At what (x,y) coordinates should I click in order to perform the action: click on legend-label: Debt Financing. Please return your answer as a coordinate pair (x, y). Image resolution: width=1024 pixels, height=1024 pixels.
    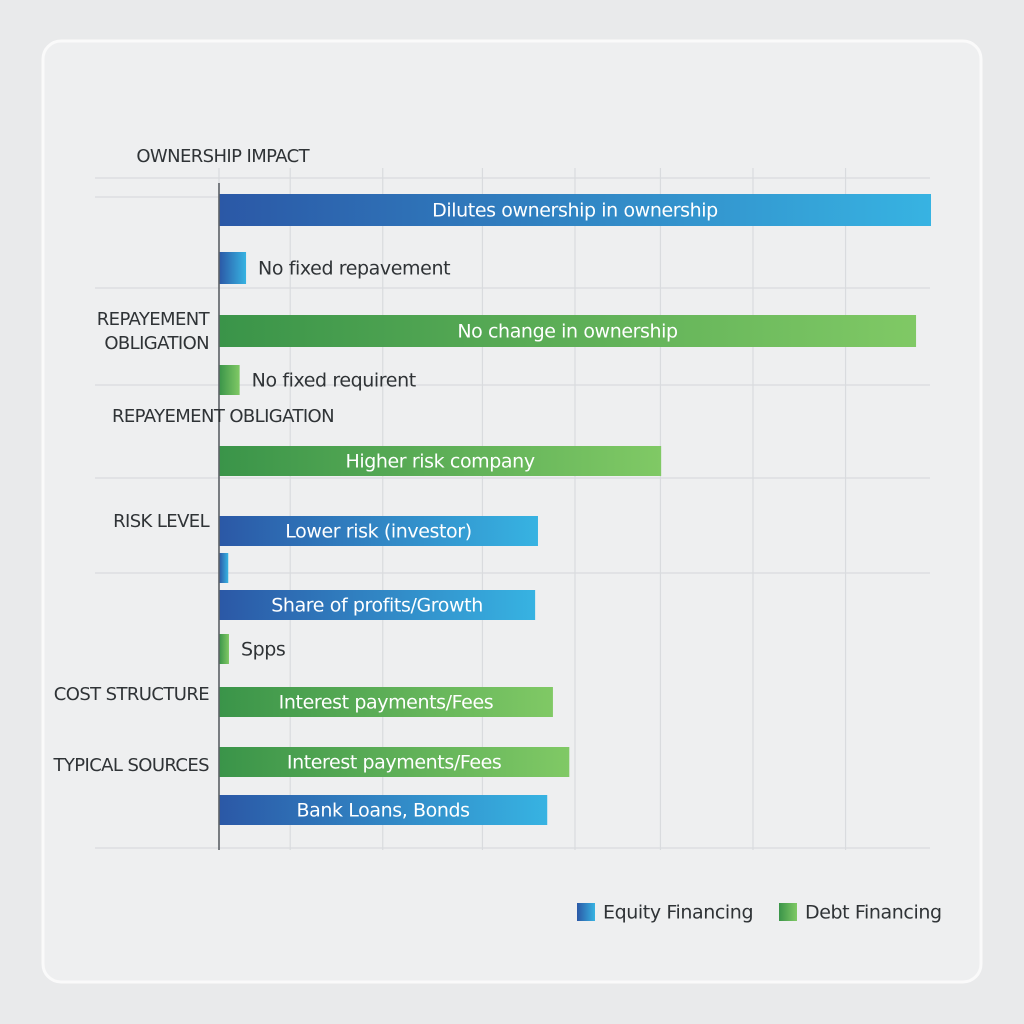
    Looking at the image, I should click on (873, 913).